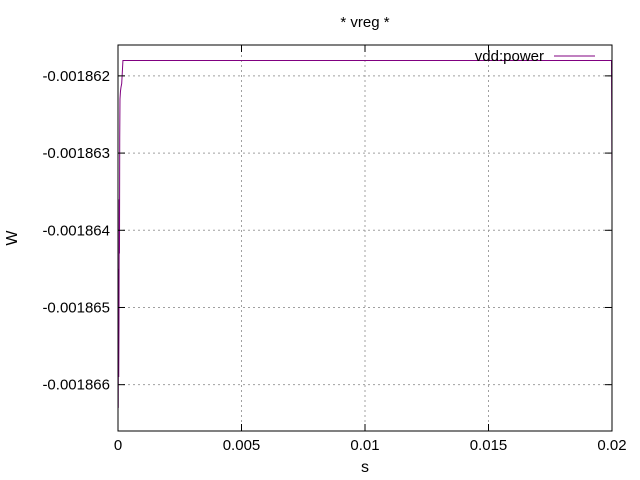  I want to click on x-axis-title: s, so click(365, 467).